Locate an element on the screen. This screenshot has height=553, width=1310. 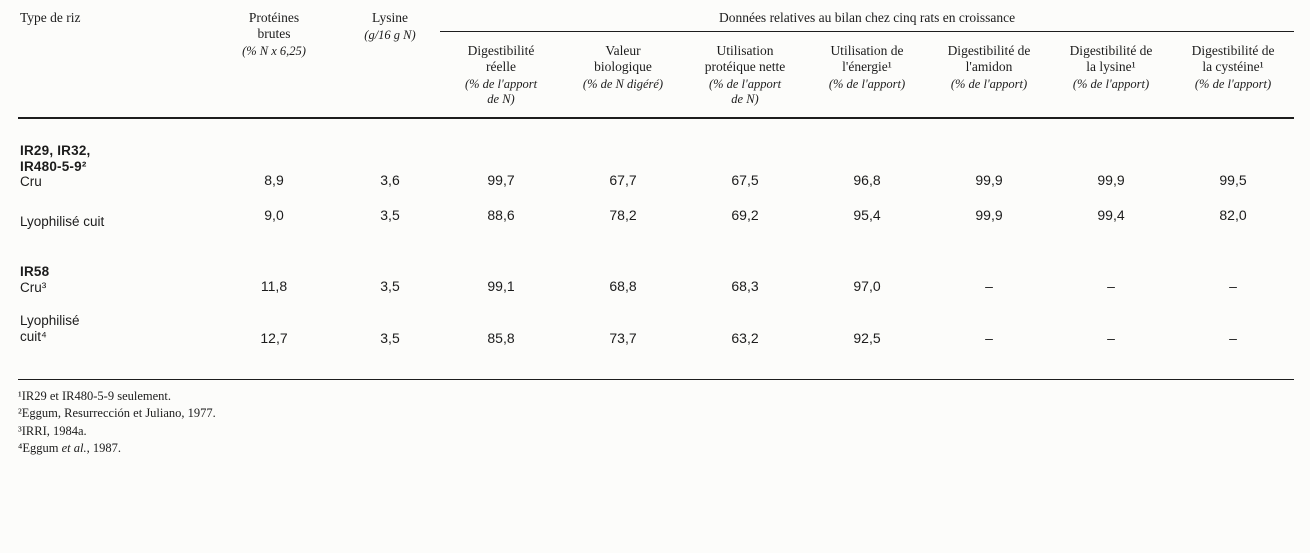
row-label: Cru is located at coordinates (31, 181).